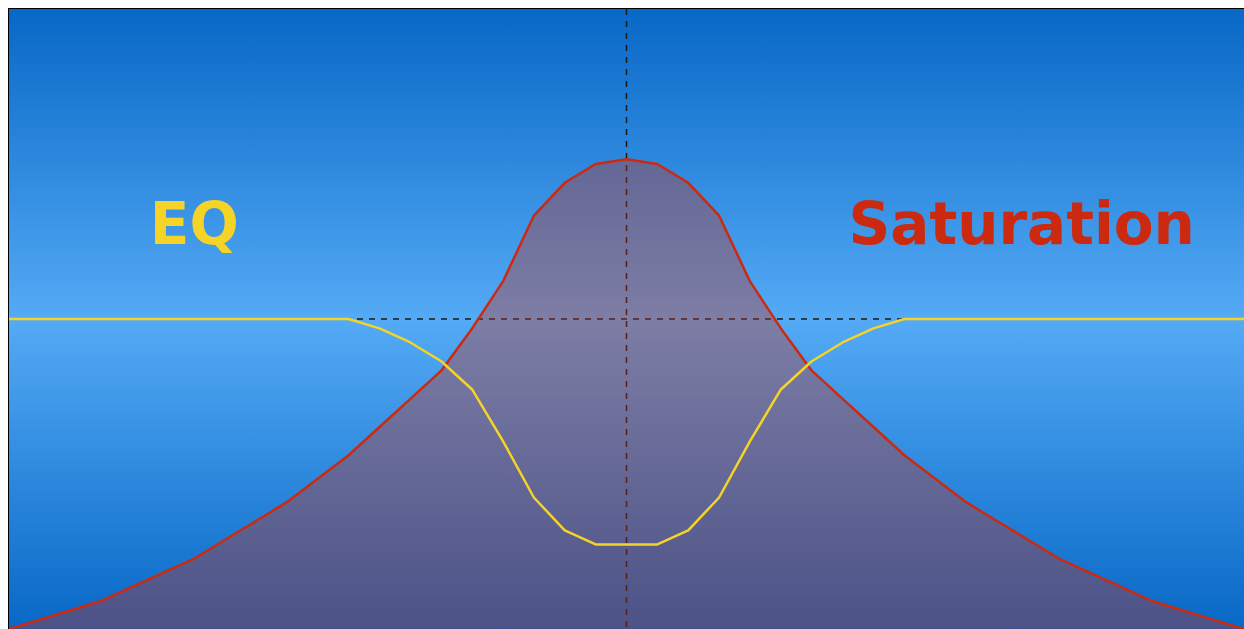 The width and height of the screenshot is (1244, 629). What do you see at coordinates (194, 224) in the screenshot?
I see `series-label: EQ` at bounding box center [194, 224].